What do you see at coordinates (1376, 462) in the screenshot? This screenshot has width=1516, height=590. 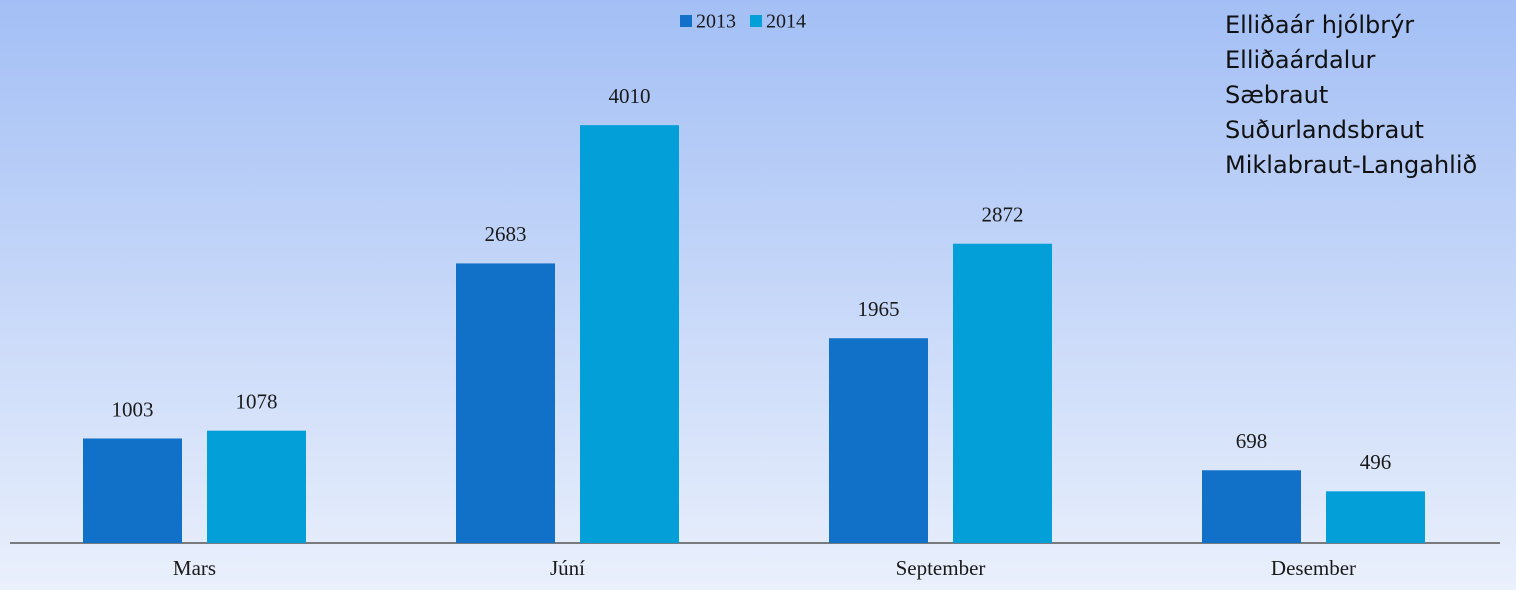 I see `value-label: 496` at bounding box center [1376, 462].